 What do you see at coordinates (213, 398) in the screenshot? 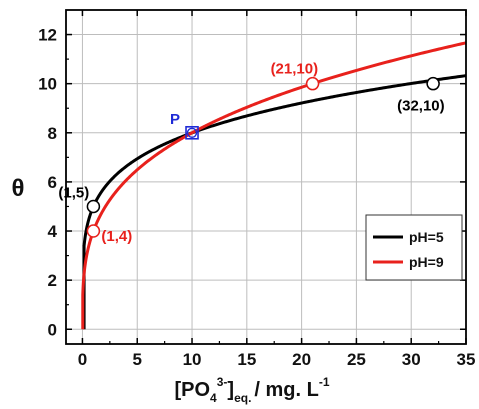
I see `x-title-sub1: 4` at bounding box center [213, 398].